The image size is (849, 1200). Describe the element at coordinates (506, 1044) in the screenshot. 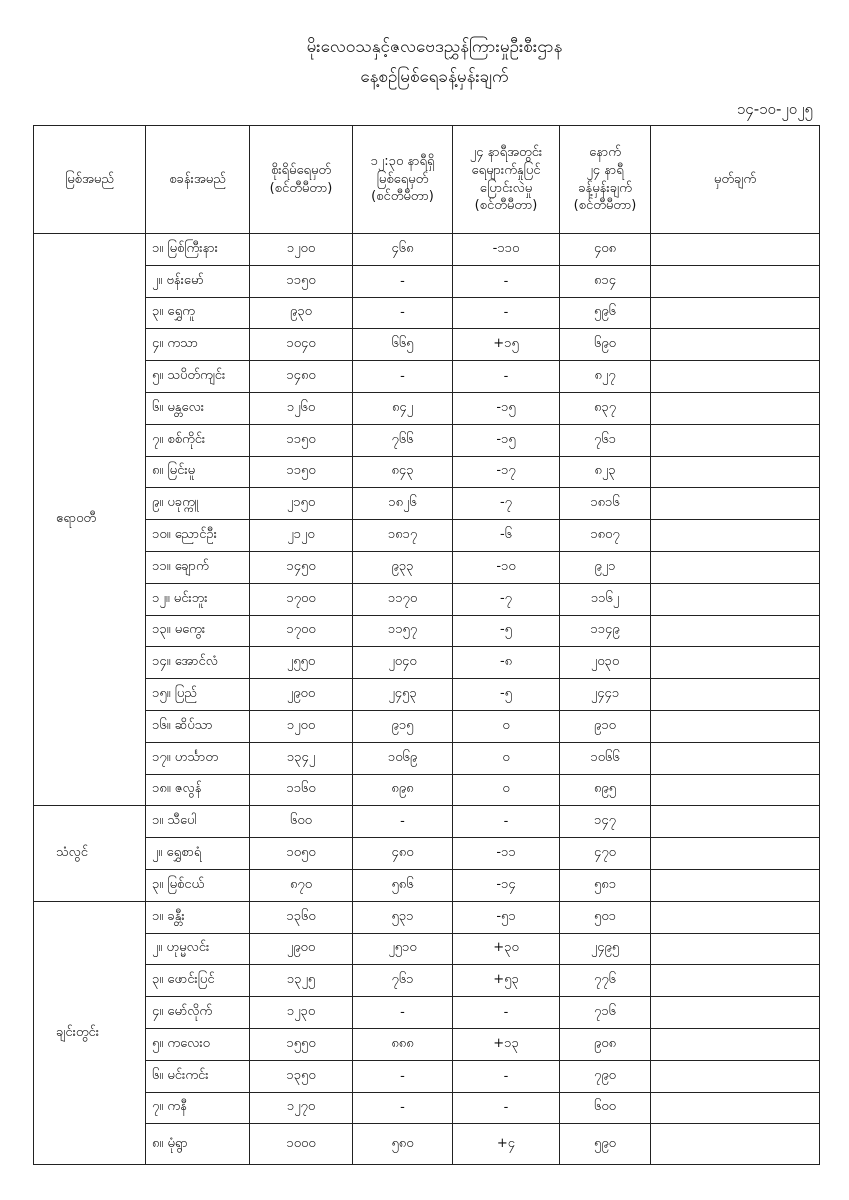

I see `change: +၁၃` at that location.